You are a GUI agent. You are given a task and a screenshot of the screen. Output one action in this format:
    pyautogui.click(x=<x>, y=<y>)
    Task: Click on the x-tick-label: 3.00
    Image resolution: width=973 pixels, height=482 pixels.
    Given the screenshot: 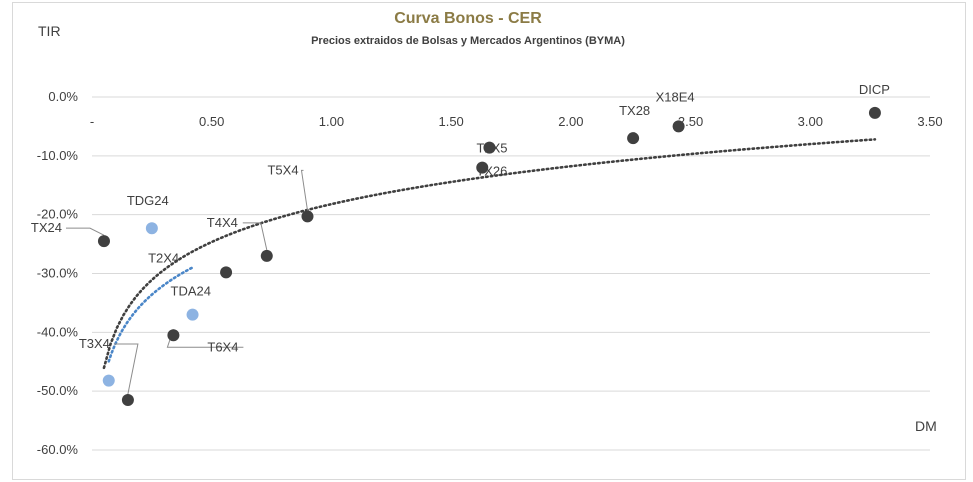 What is the action you would take?
    pyautogui.click(x=810, y=121)
    